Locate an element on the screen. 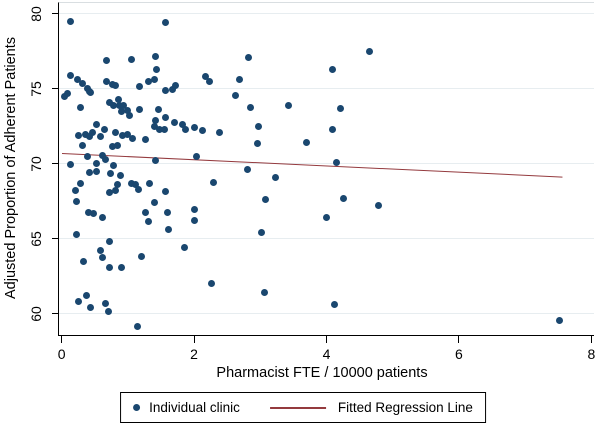 The height and width of the screenshot is (424, 600). x-tick-label: 6 is located at coordinates (459, 354).